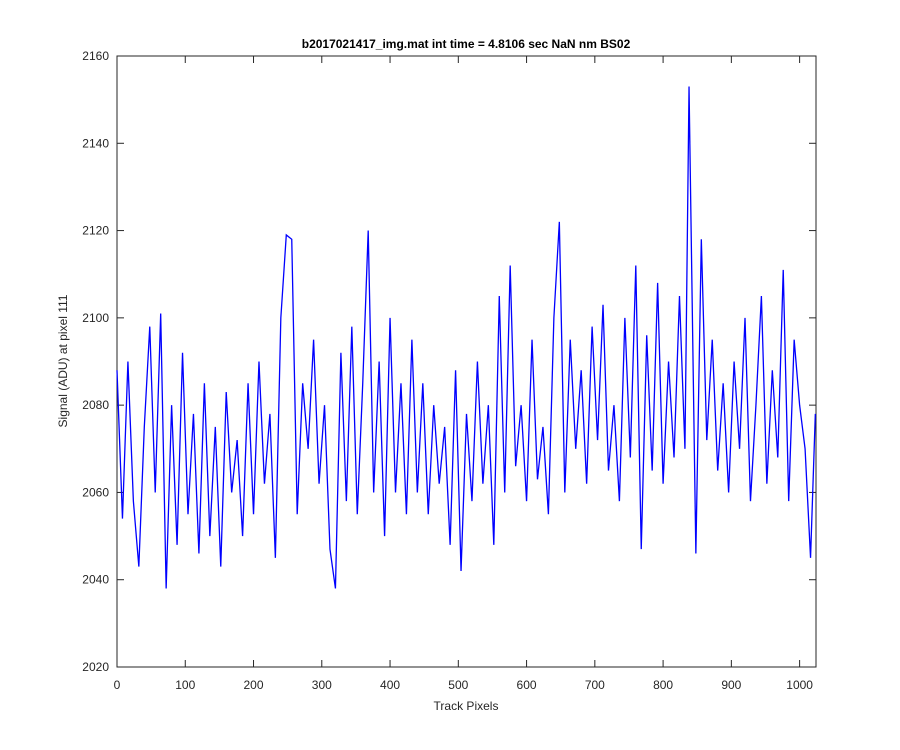 The image size is (900, 750). Describe the element at coordinates (458, 685) in the screenshot. I see `x-tick-label: 500` at that location.